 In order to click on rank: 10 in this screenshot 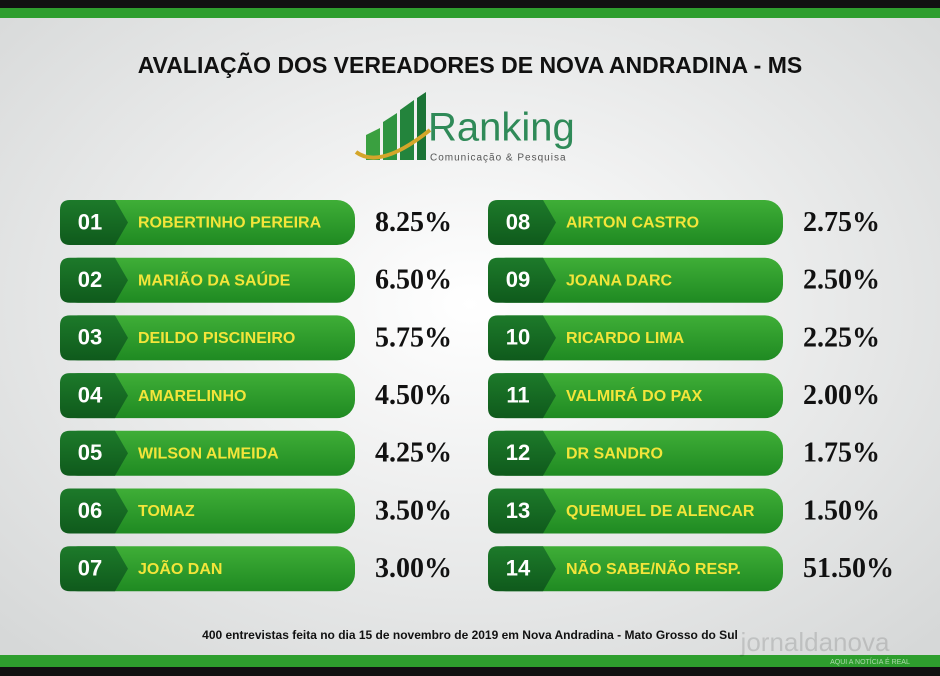, I will do `click(518, 337)`.